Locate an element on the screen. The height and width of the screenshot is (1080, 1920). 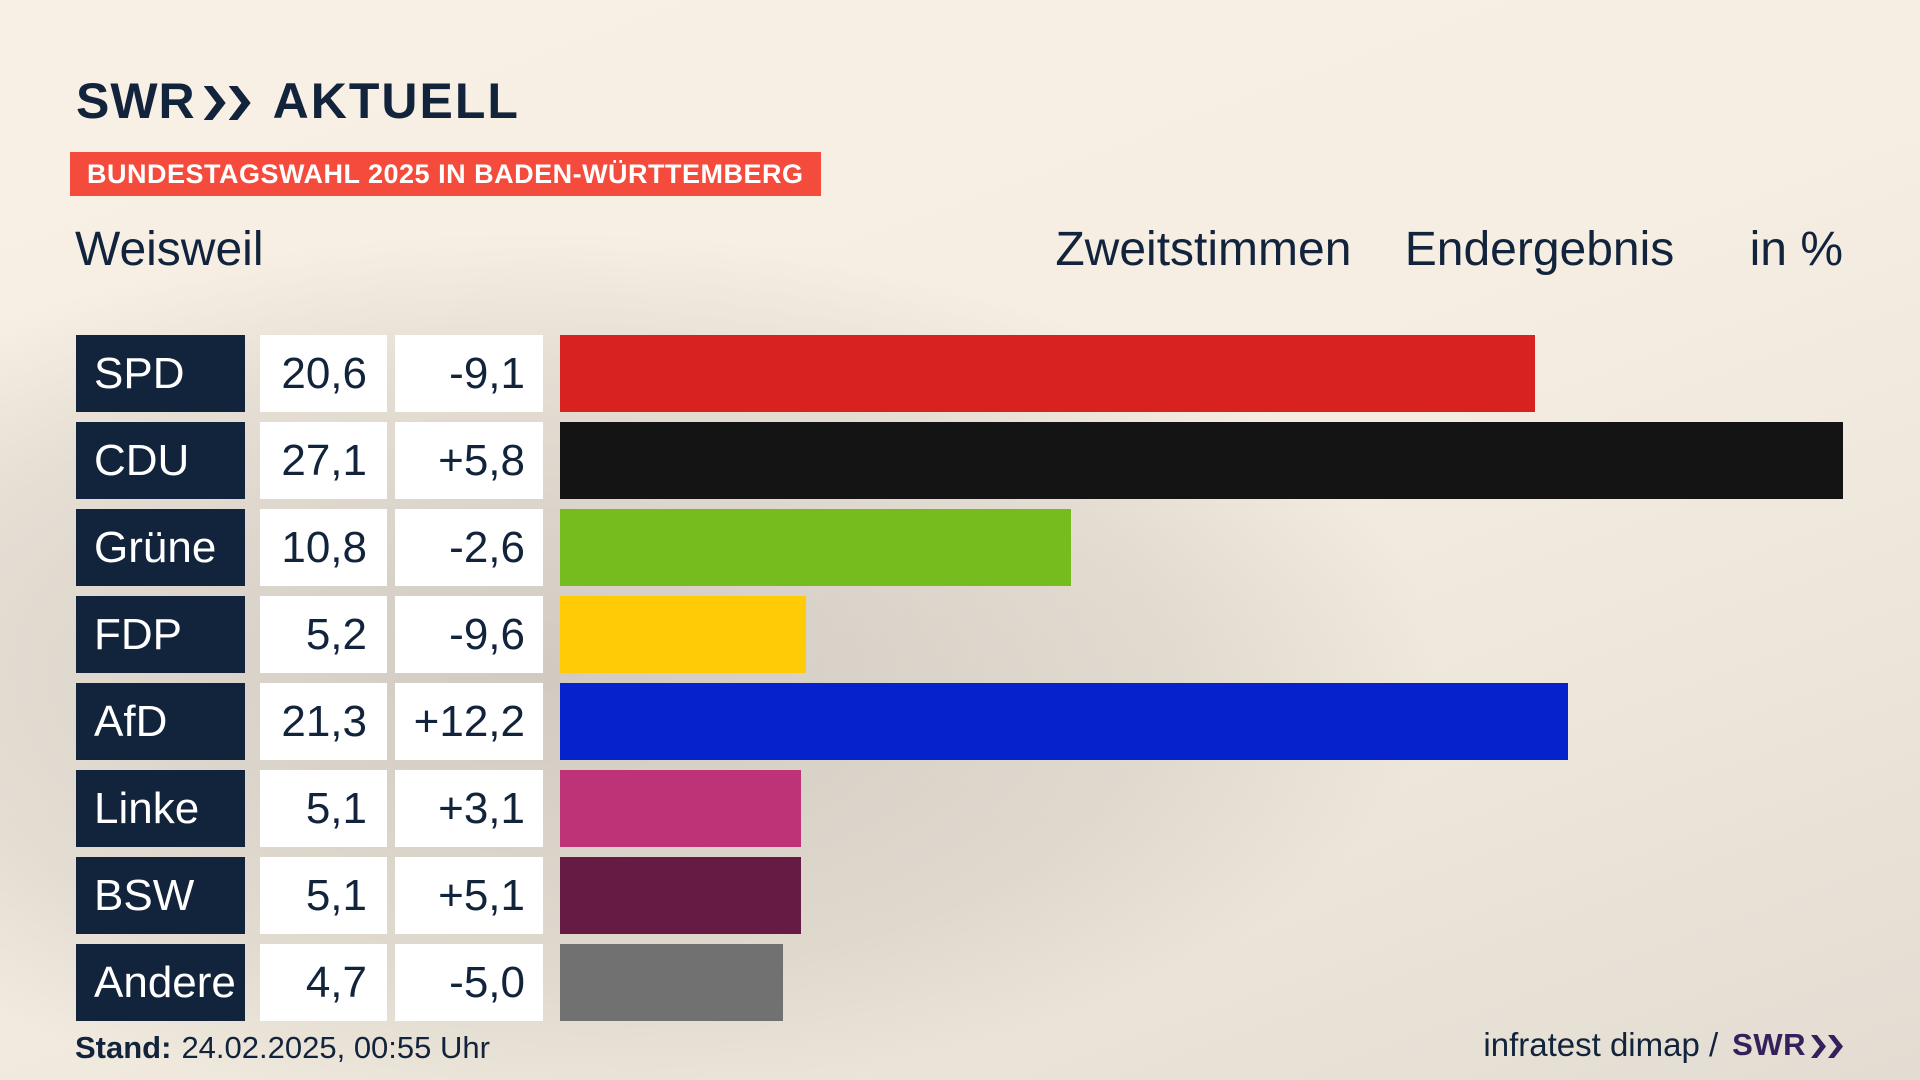
swr-double-chevron-icon is located at coordinates (227, 103).